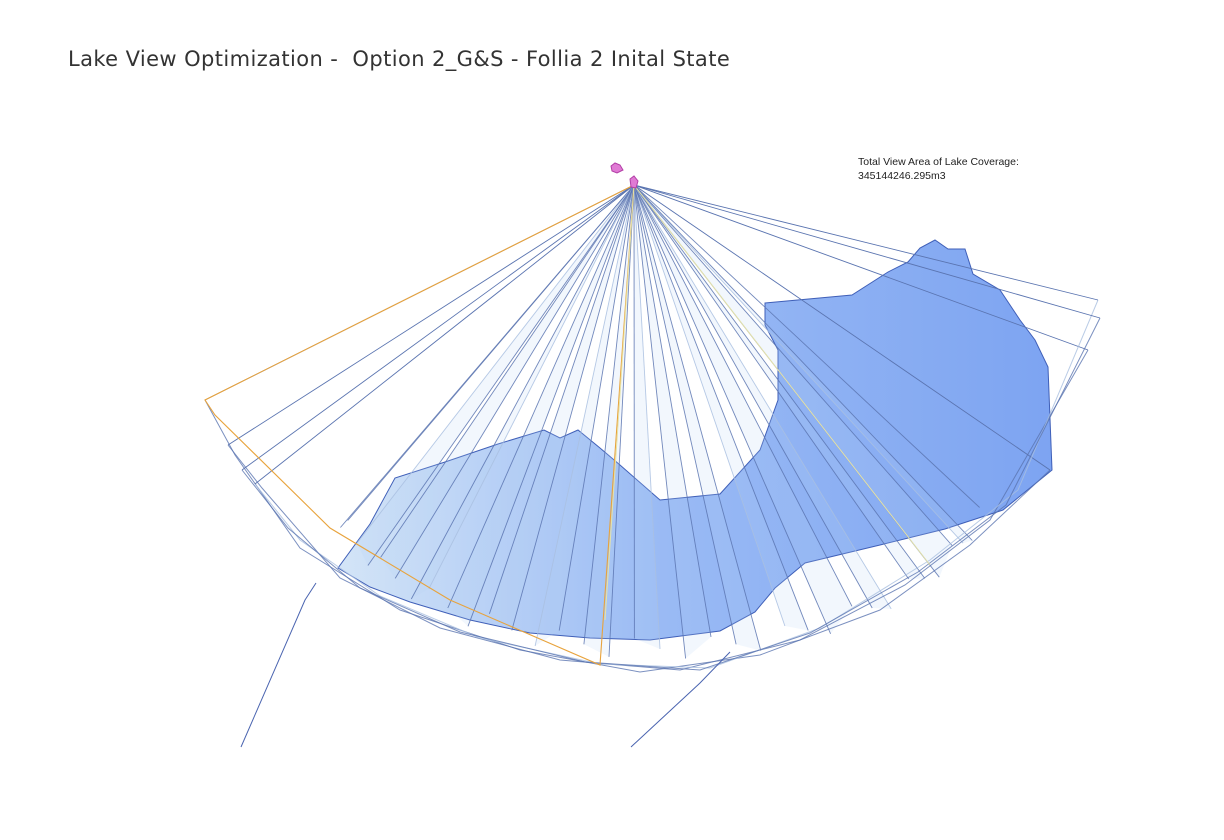 The width and height of the screenshot is (1224, 840). What do you see at coordinates (278, 665) in the screenshot?
I see `projection-line-left` at bounding box center [278, 665].